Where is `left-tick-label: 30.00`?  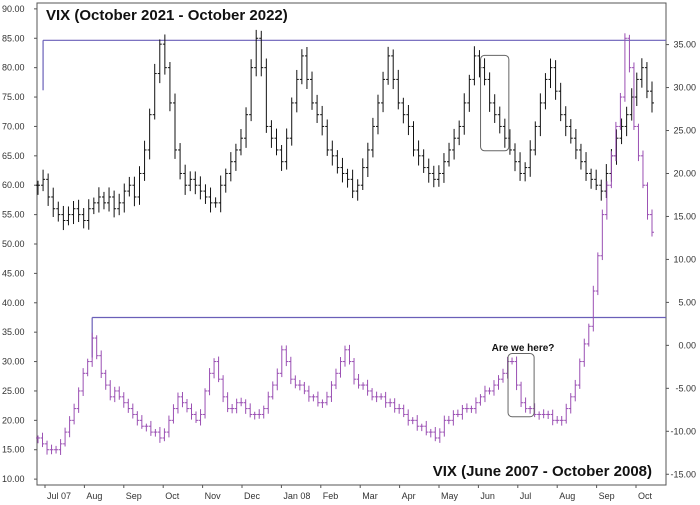 left-tick-label: 30.00 is located at coordinates (13, 362).